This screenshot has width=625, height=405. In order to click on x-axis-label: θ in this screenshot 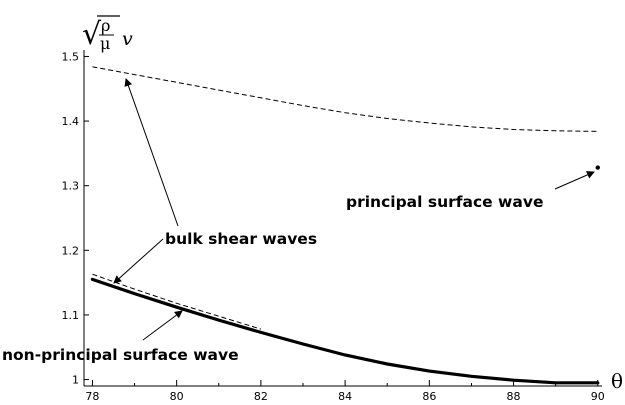, I will do `click(617, 381)`.